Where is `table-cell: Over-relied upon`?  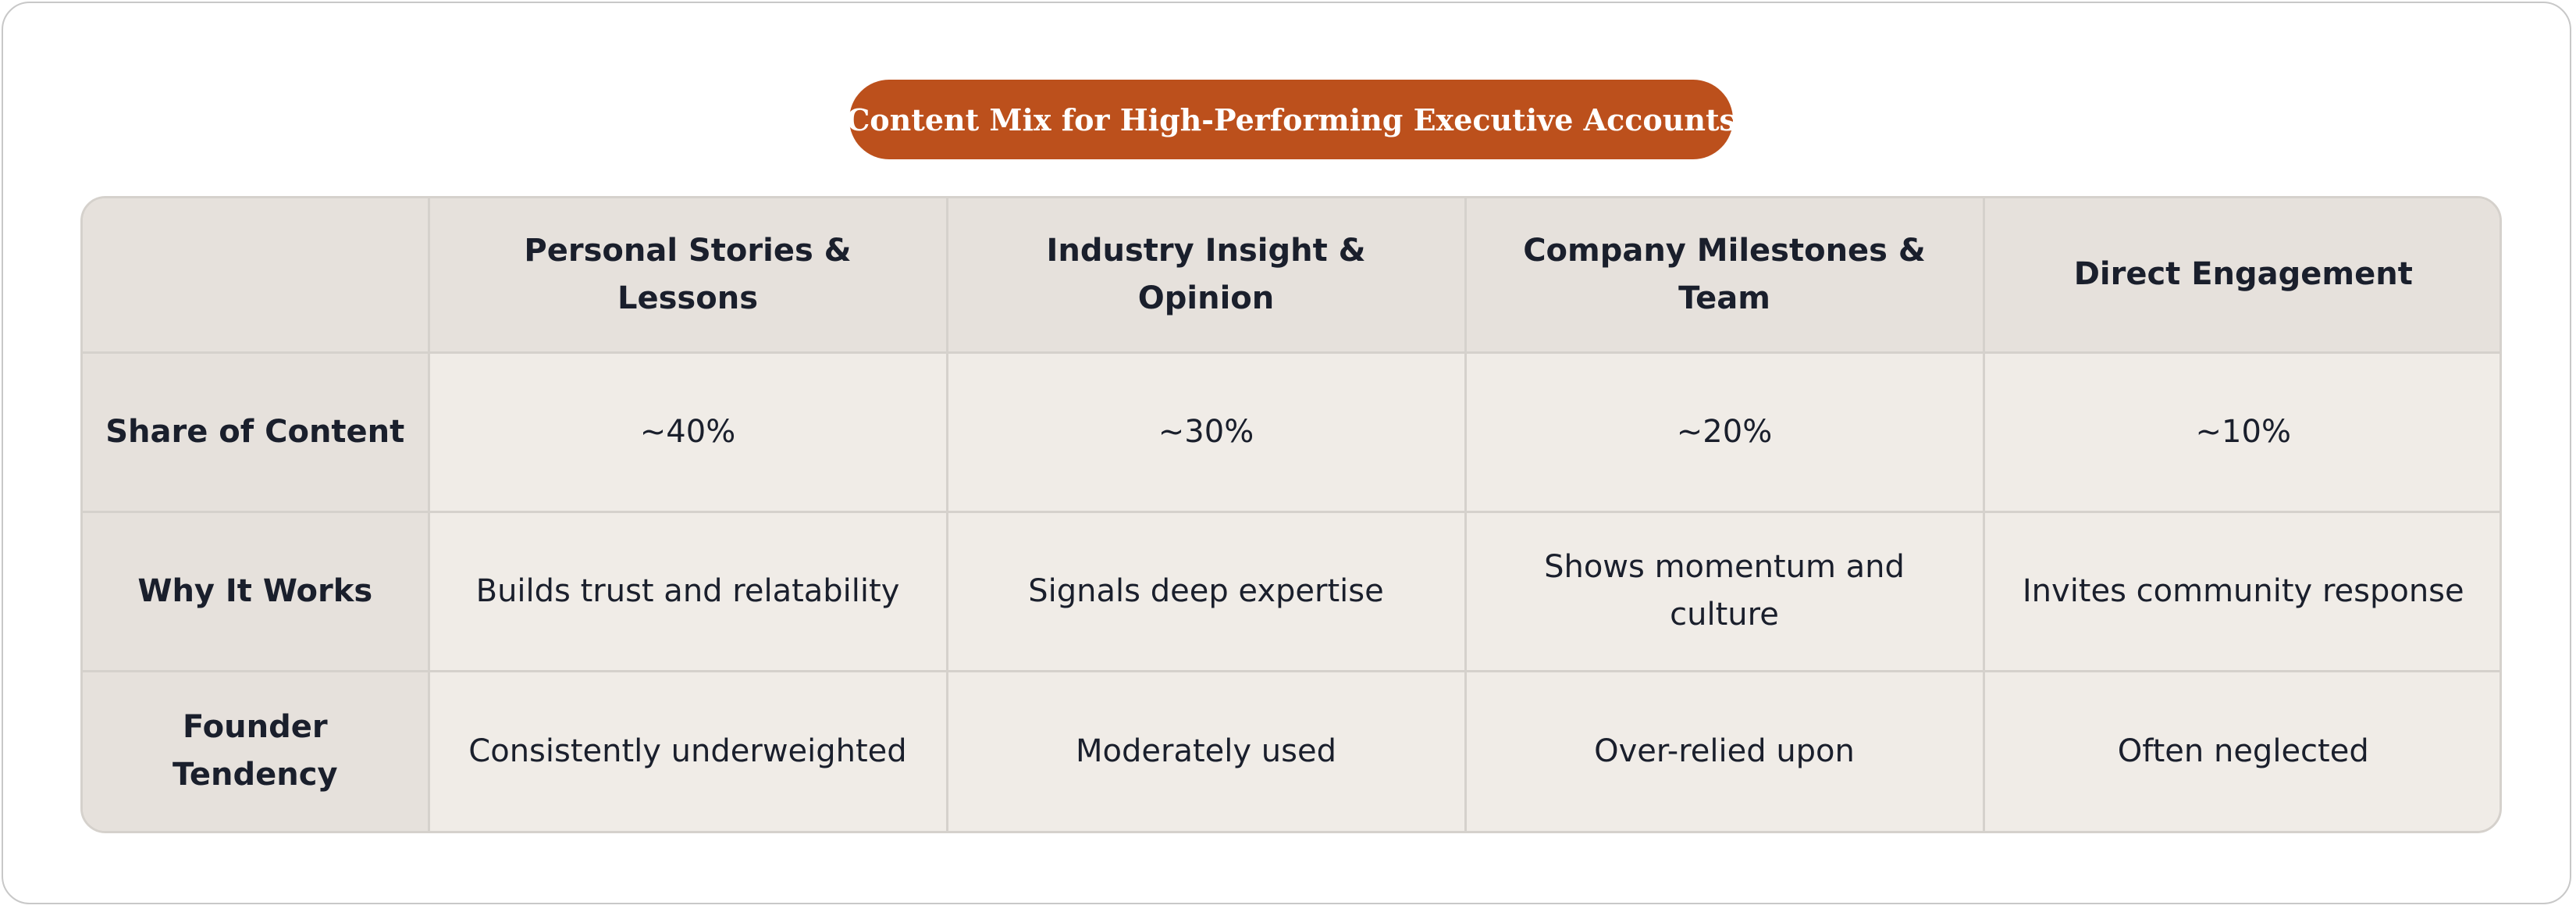 table-cell: Over-relied upon is located at coordinates (1724, 750).